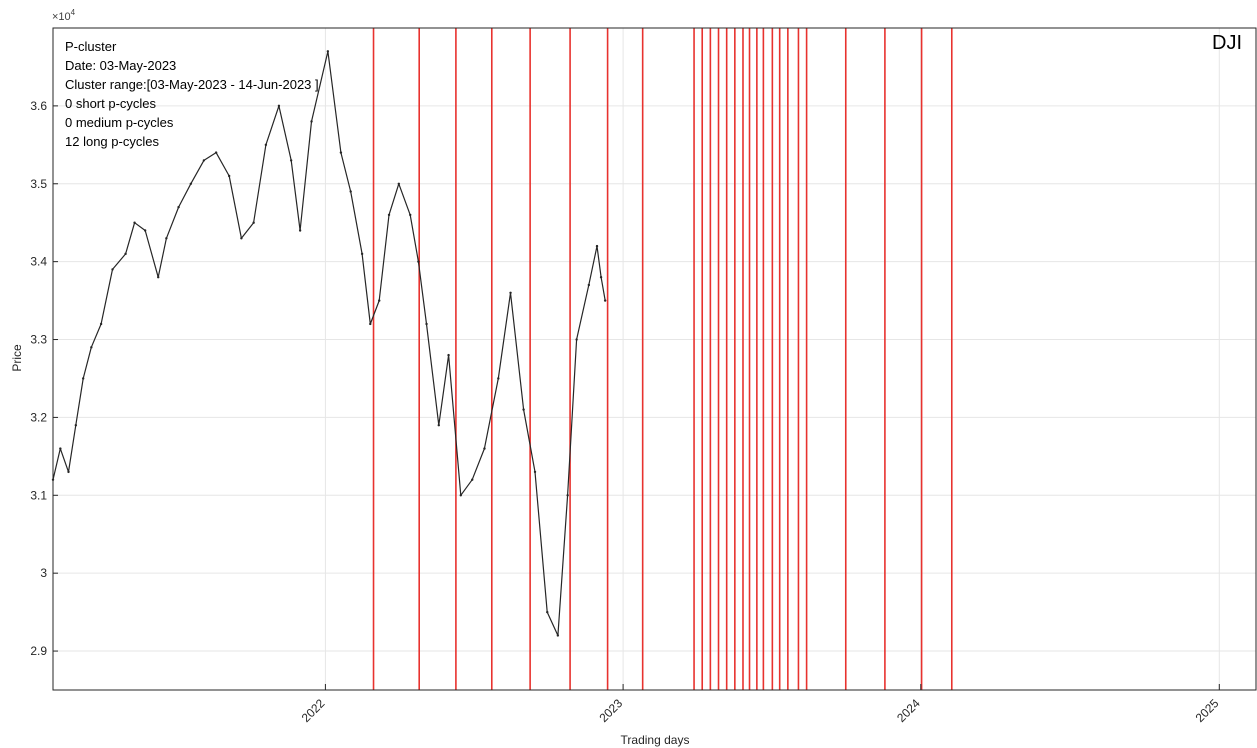 Image resolution: width=1257 pixels, height=748 pixels. What do you see at coordinates (38, 495) in the screenshot?
I see `y-tick-label: 3.1` at bounding box center [38, 495].